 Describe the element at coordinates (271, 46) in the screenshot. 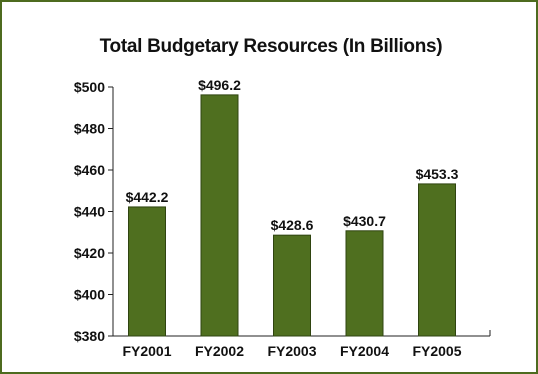

I see `chart-title: Total Budgetary Resources (In Billions)` at that location.